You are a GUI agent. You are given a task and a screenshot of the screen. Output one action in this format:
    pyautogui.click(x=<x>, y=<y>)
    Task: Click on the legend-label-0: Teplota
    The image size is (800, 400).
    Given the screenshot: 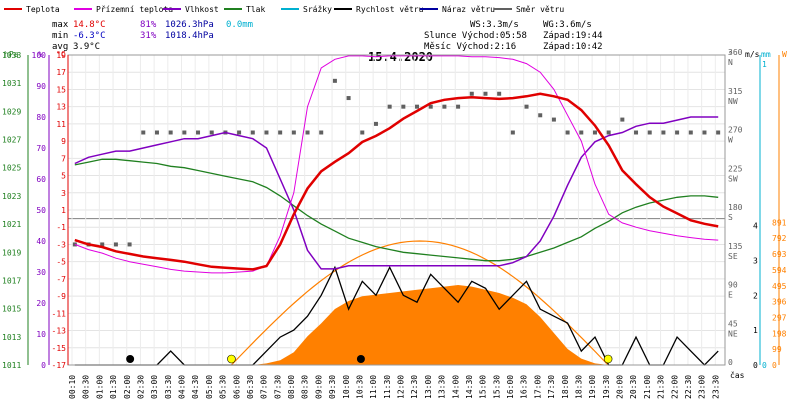 What is the action you would take?
    pyautogui.click(x=43, y=9)
    